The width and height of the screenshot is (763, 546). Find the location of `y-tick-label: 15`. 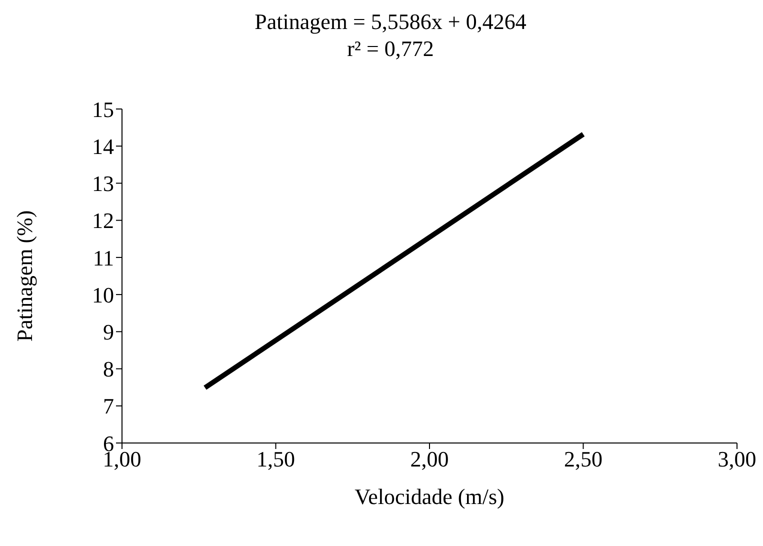

y-tick-label: 15 is located at coordinates (103, 109).